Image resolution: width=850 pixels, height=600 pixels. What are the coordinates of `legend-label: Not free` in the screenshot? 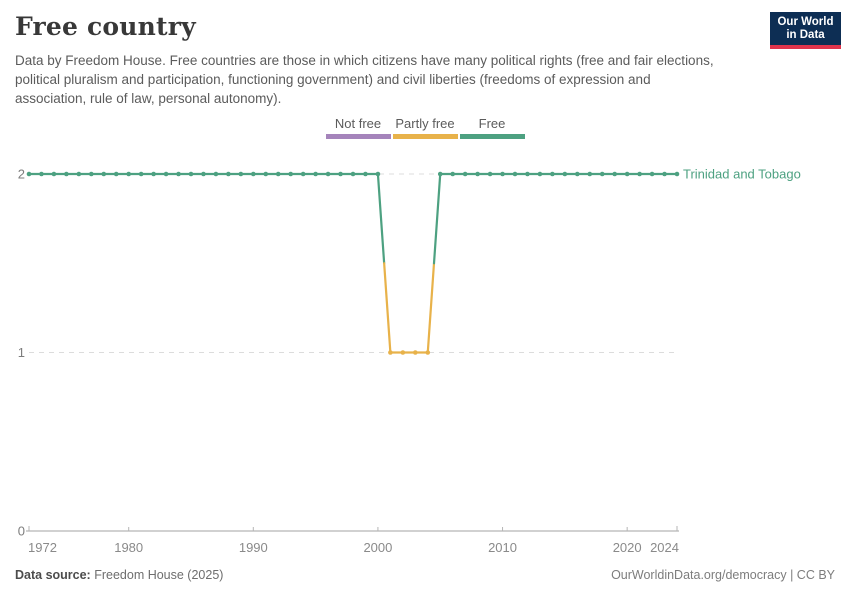 It's located at (358, 123).